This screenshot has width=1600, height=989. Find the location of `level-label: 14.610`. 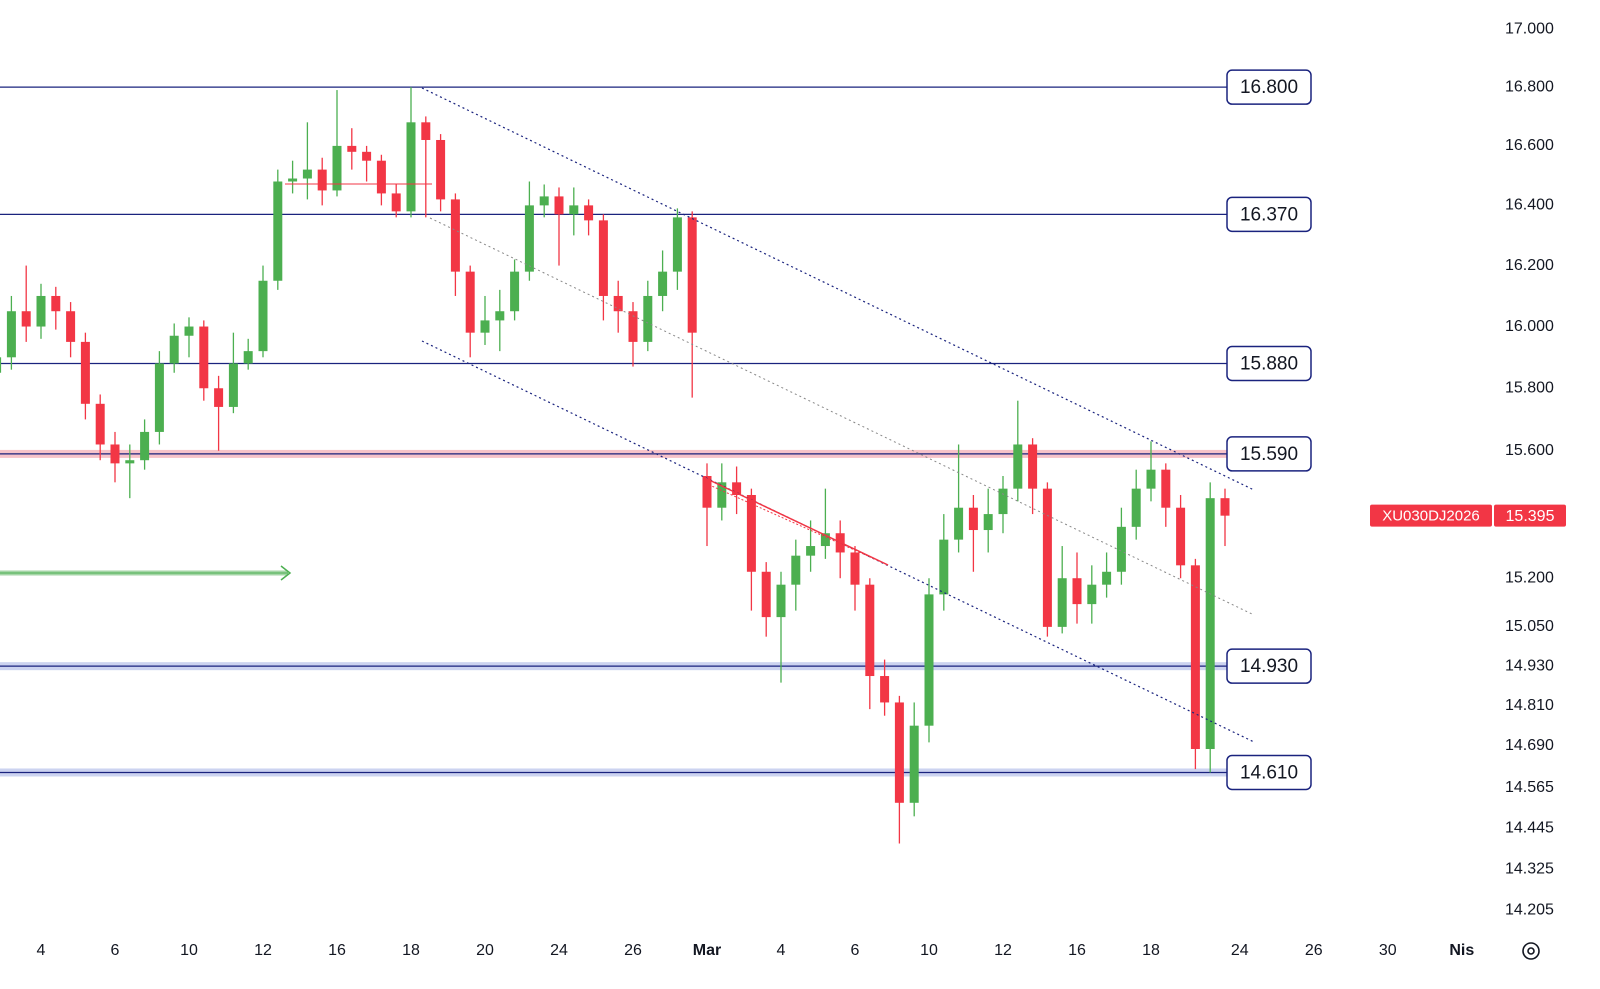

level-label: 14.610 is located at coordinates (1269, 772).